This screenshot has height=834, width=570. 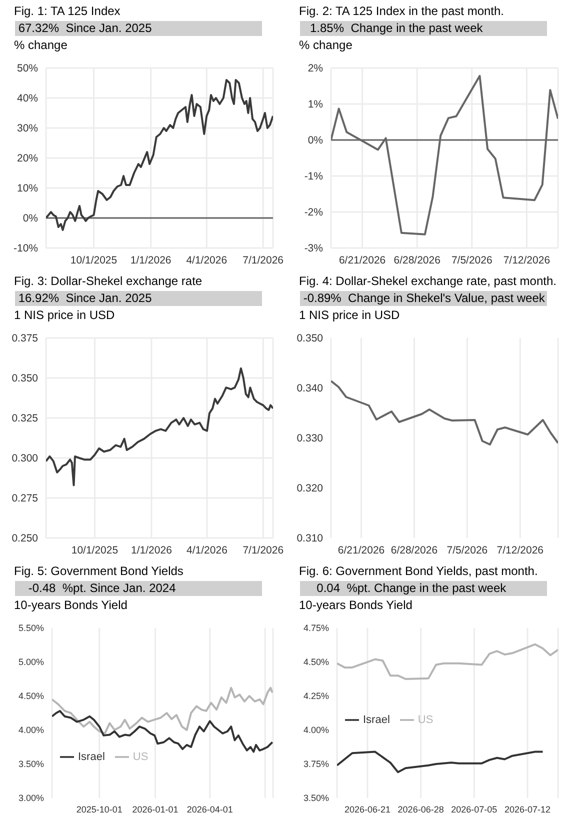 I want to click on chart-title: Fig. 6: Government Bond Yields, past month., so click(x=418, y=571).